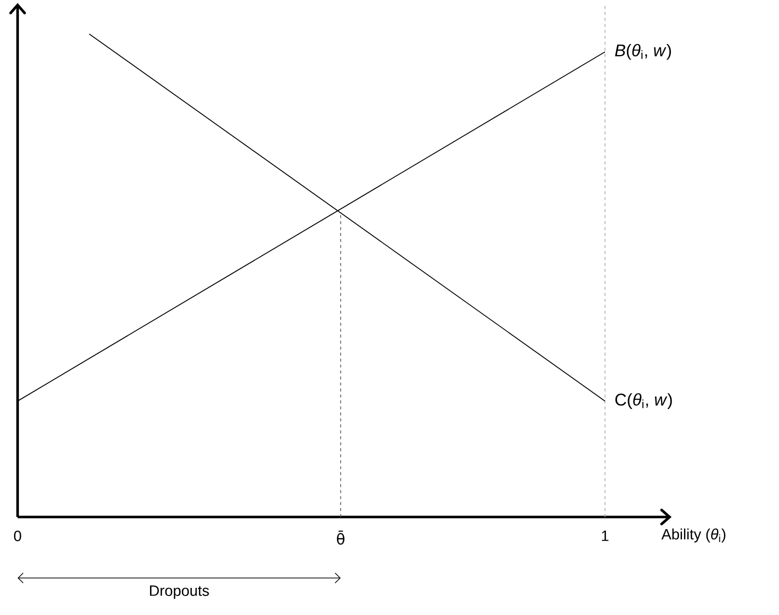 The image size is (779, 615). Describe the element at coordinates (340, 537) in the screenshot. I see `x-tick-label: θ̄` at that location.